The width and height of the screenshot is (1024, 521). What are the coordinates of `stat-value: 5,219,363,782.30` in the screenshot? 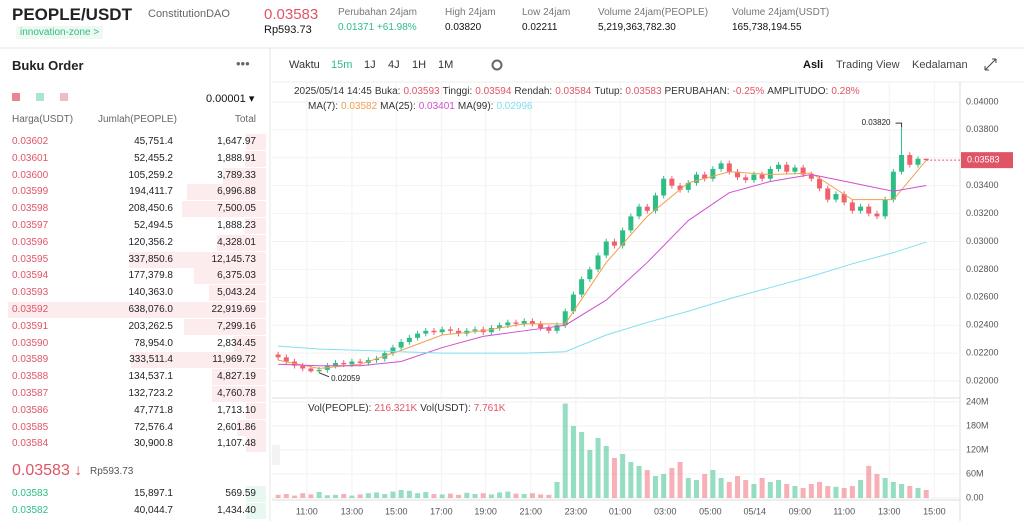 It's located at (637, 27).